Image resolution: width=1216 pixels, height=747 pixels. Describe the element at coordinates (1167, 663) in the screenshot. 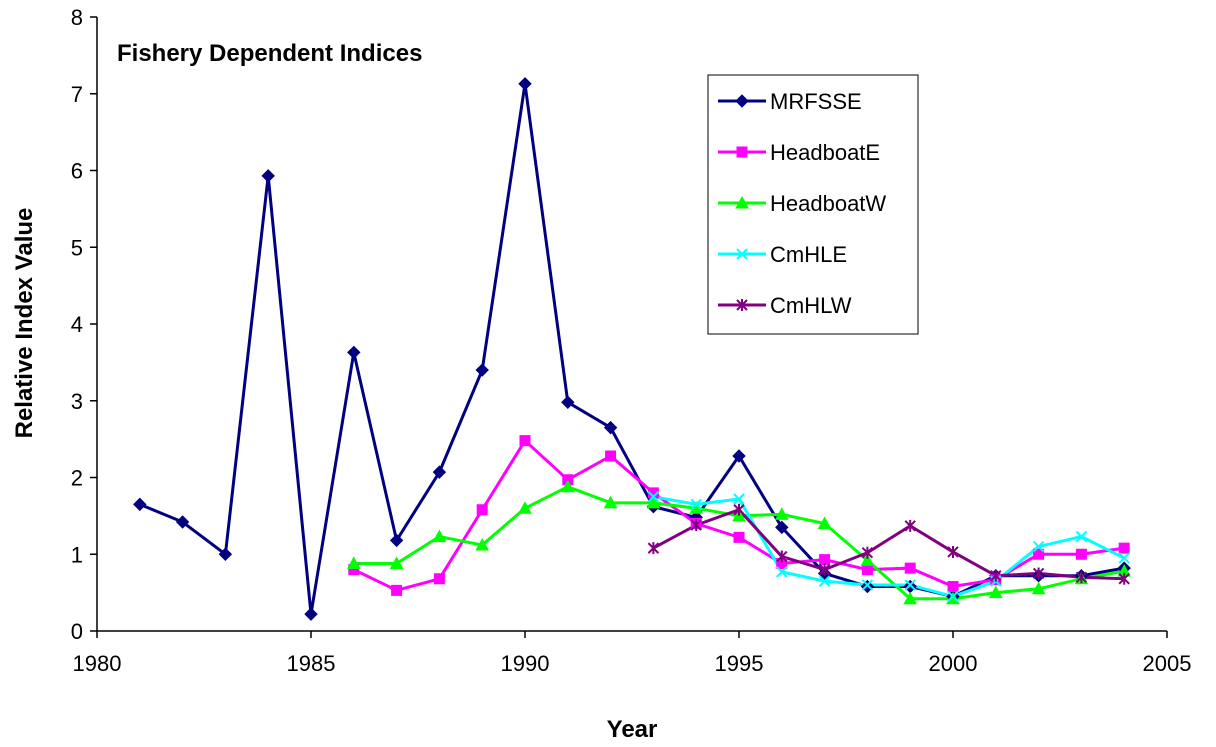

I see `x-tick-label: 2005` at that location.